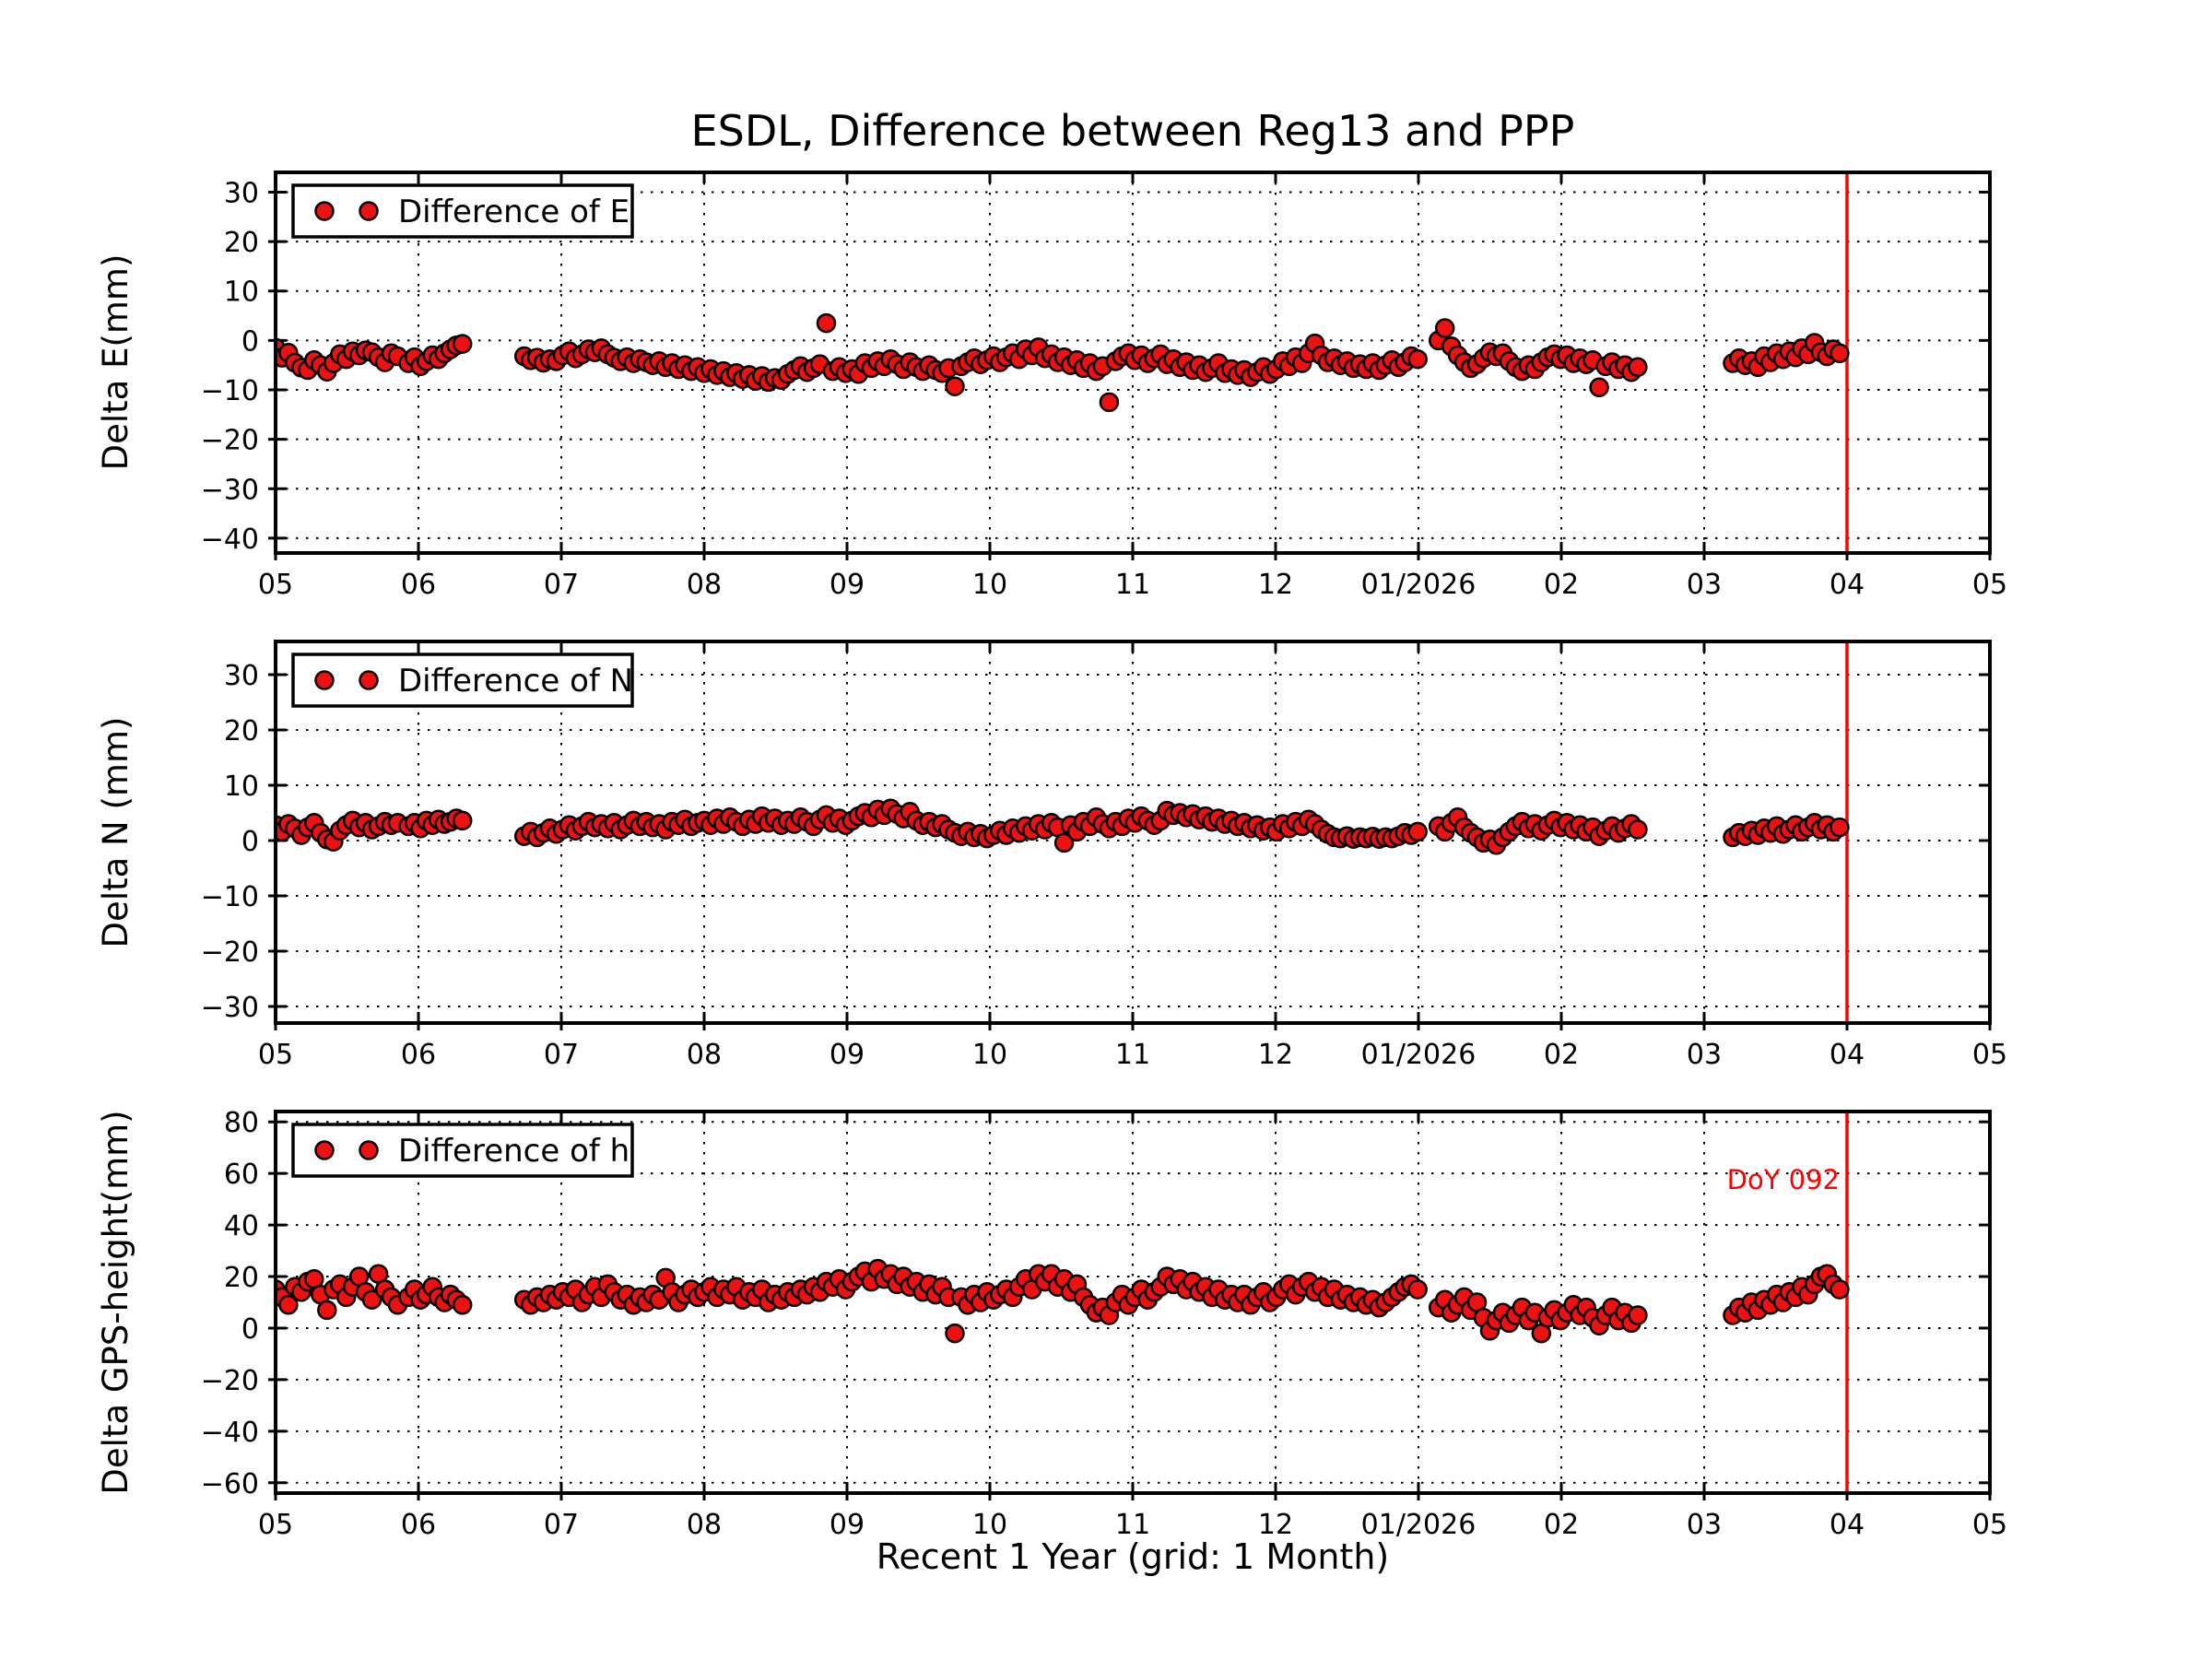 Image resolution: width=2212 pixels, height=1659 pixels. I want to click on legend-h: Difference of h, so click(462, 1150).